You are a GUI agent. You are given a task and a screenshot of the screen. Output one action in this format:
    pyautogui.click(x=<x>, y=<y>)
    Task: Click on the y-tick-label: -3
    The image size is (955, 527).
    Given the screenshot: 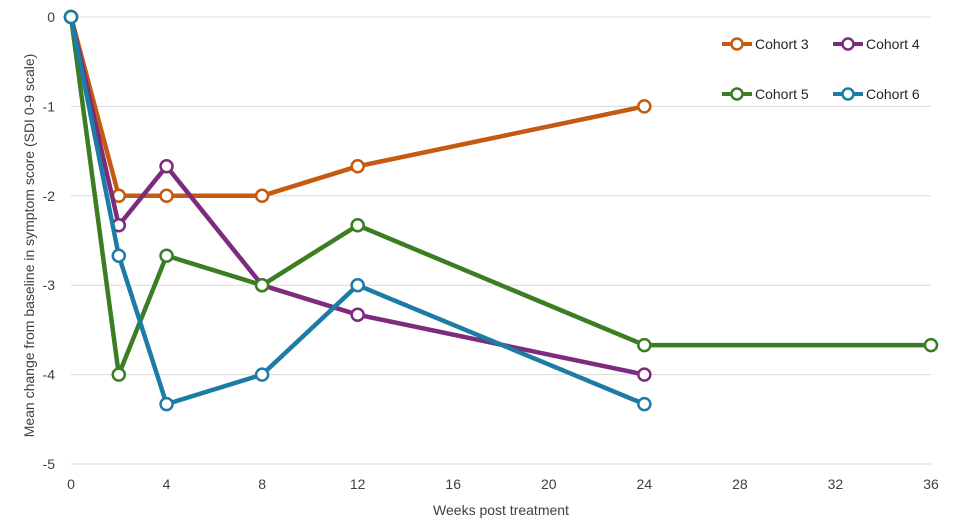 What is the action you would take?
    pyautogui.click(x=49, y=285)
    